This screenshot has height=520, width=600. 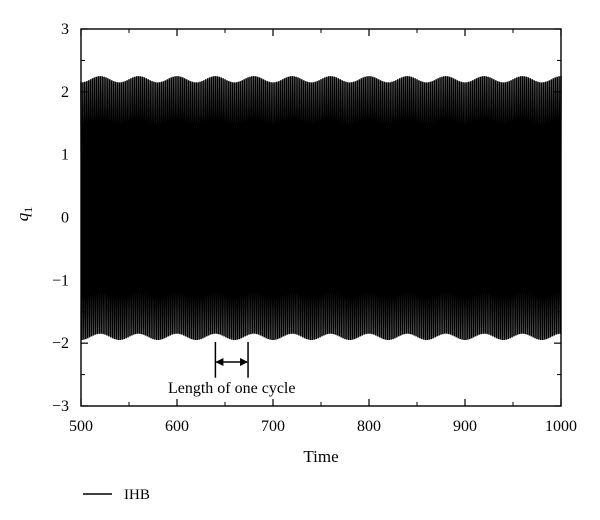 What do you see at coordinates (116, 495) in the screenshot?
I see `legend: IHB` at bounding box center [116, 495].